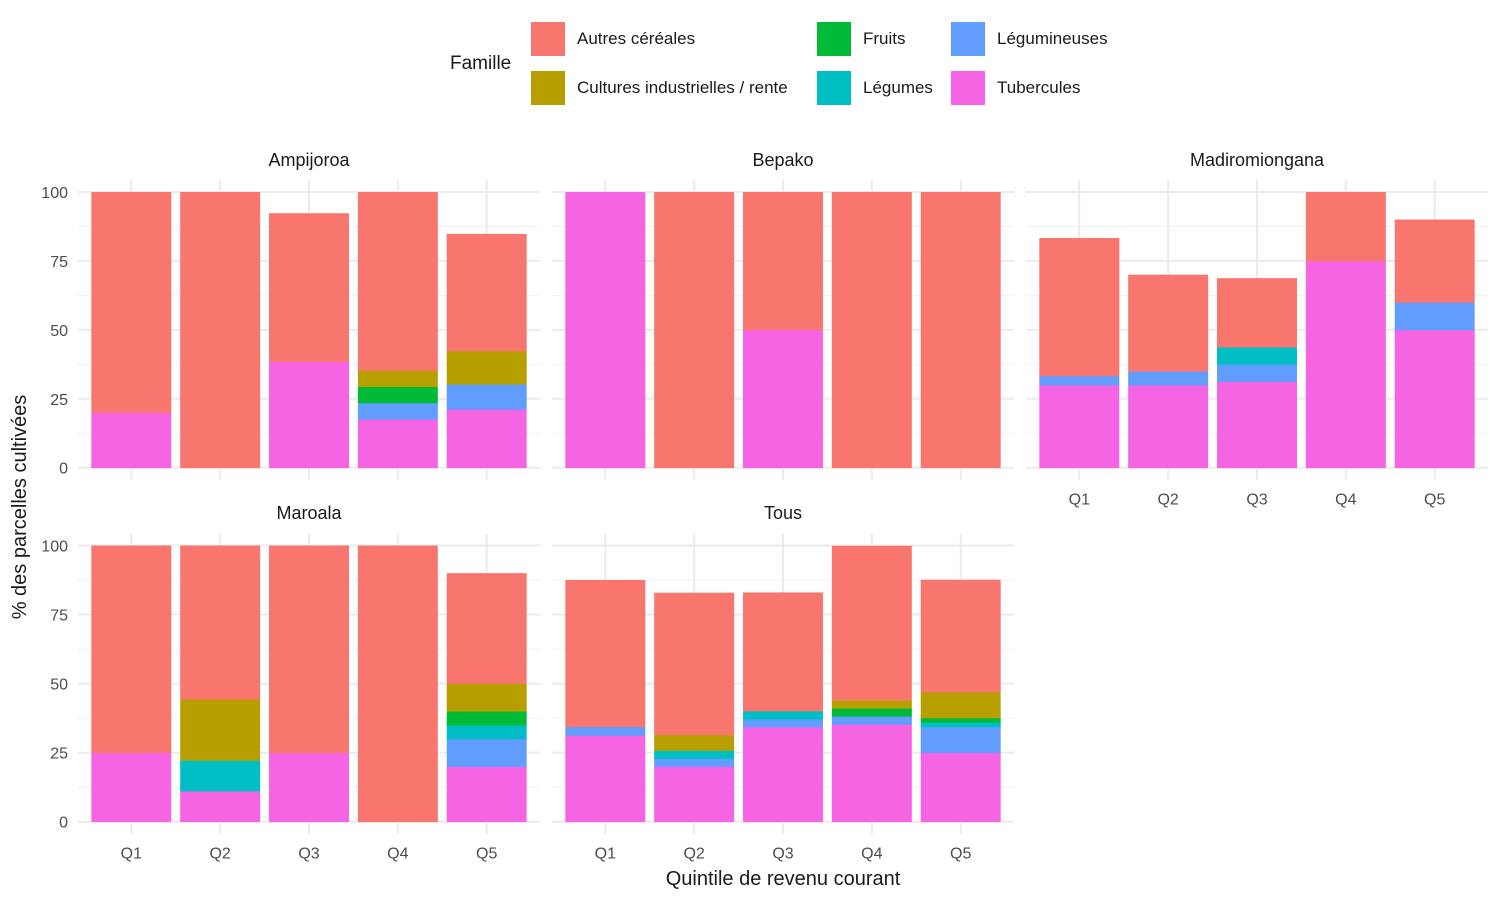 The height and width of the screenshot is (900, 1500). What do you see at coordinates (1257, 160) in the screenshot?
I see `facet-title: Madiromiongana` at bounding box center [1257, 160].